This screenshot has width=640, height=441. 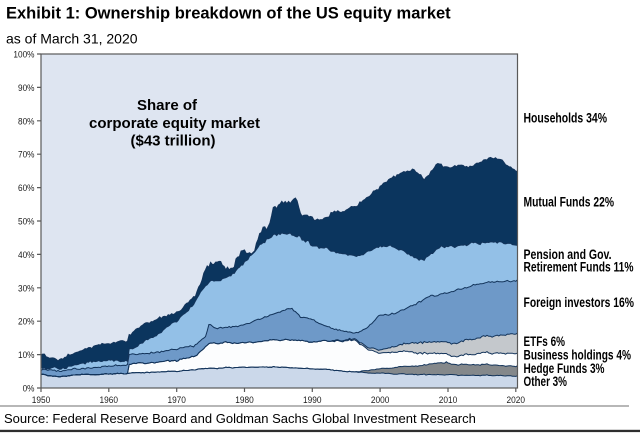 What do you see at coordinates (176, 400) in the screenshot?
I see `svg-text: 1970` at bounding box center [176, 400].